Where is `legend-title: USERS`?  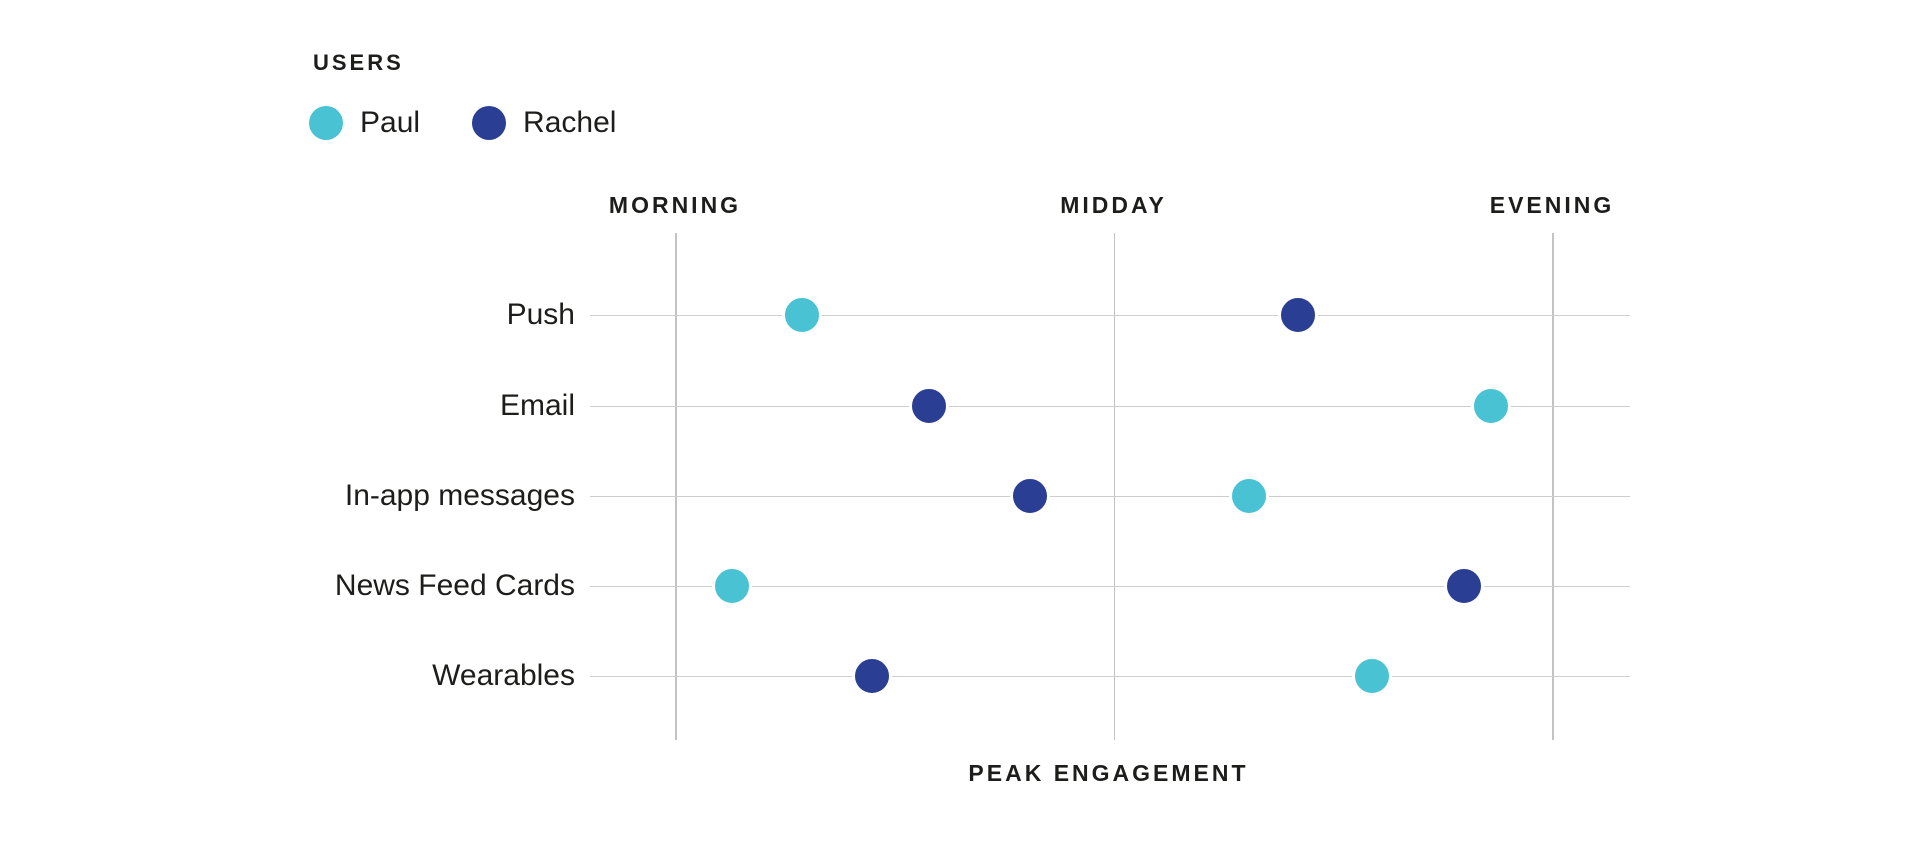
legend-title: USERS is located at coordinates (358, 62).